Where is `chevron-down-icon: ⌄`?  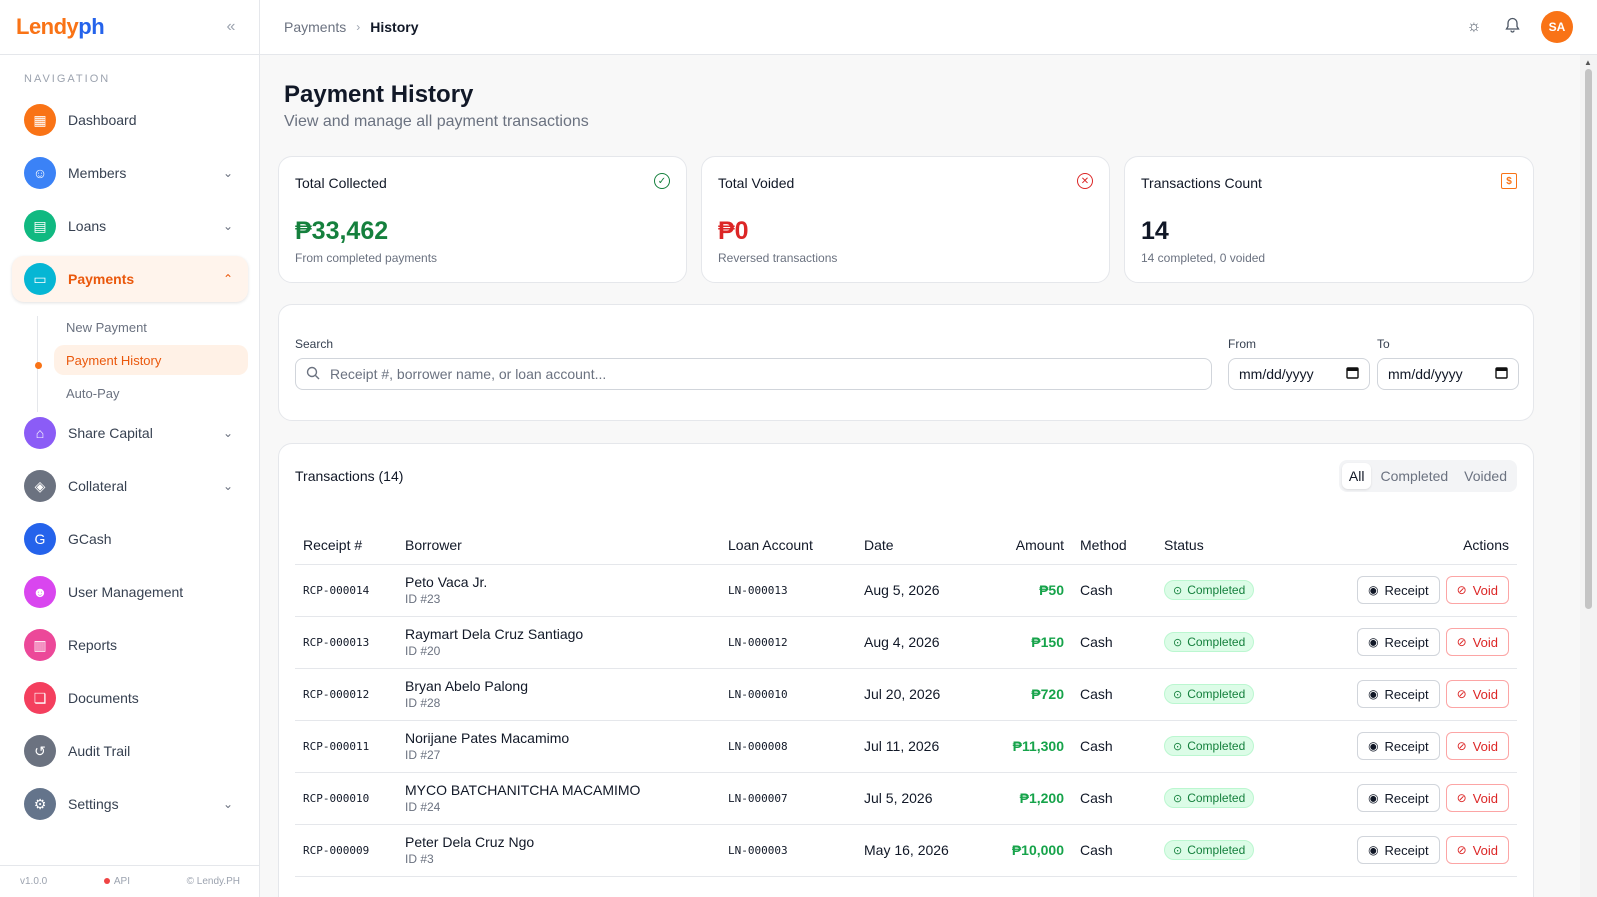
chevron-down-icon: ⌄ is located at coordinates (228, 173).